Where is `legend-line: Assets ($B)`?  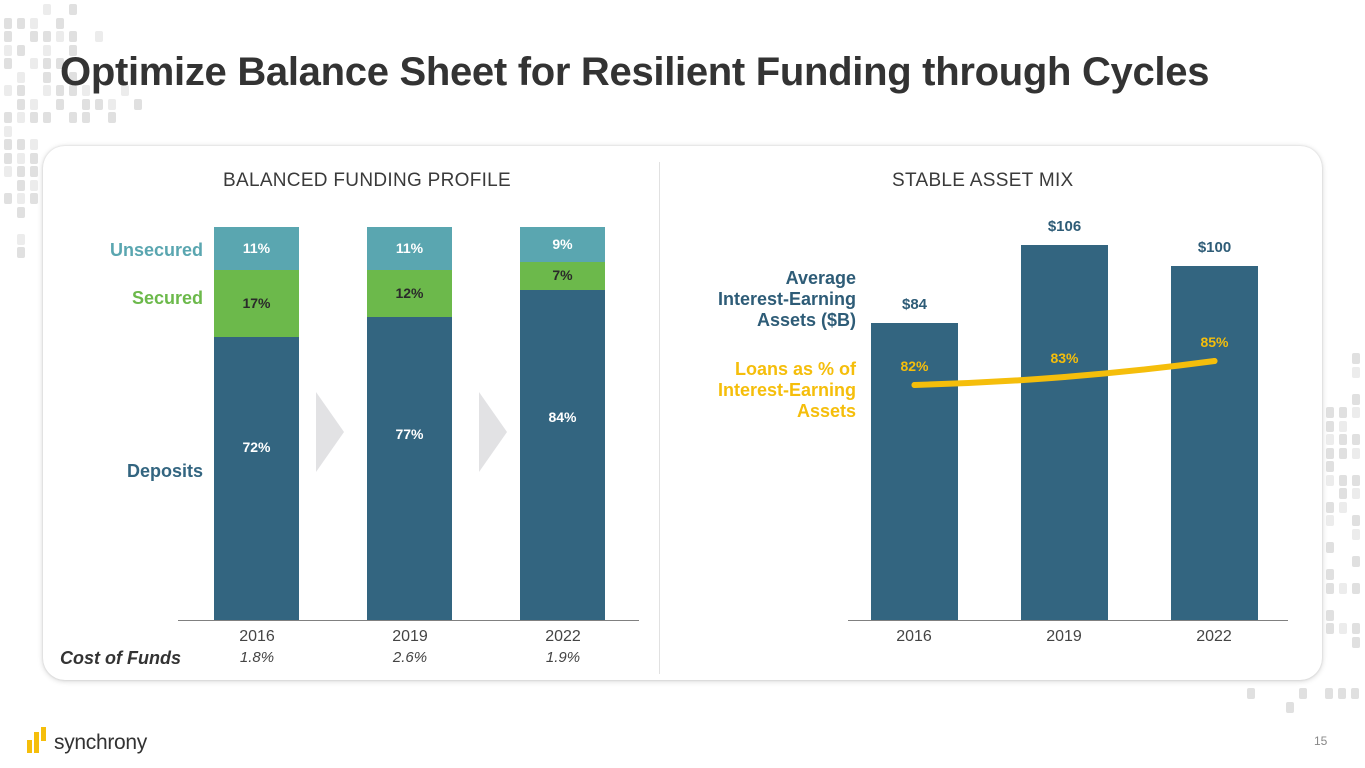 legend-line: Assets ($B) is located at coordinates (806, 320).